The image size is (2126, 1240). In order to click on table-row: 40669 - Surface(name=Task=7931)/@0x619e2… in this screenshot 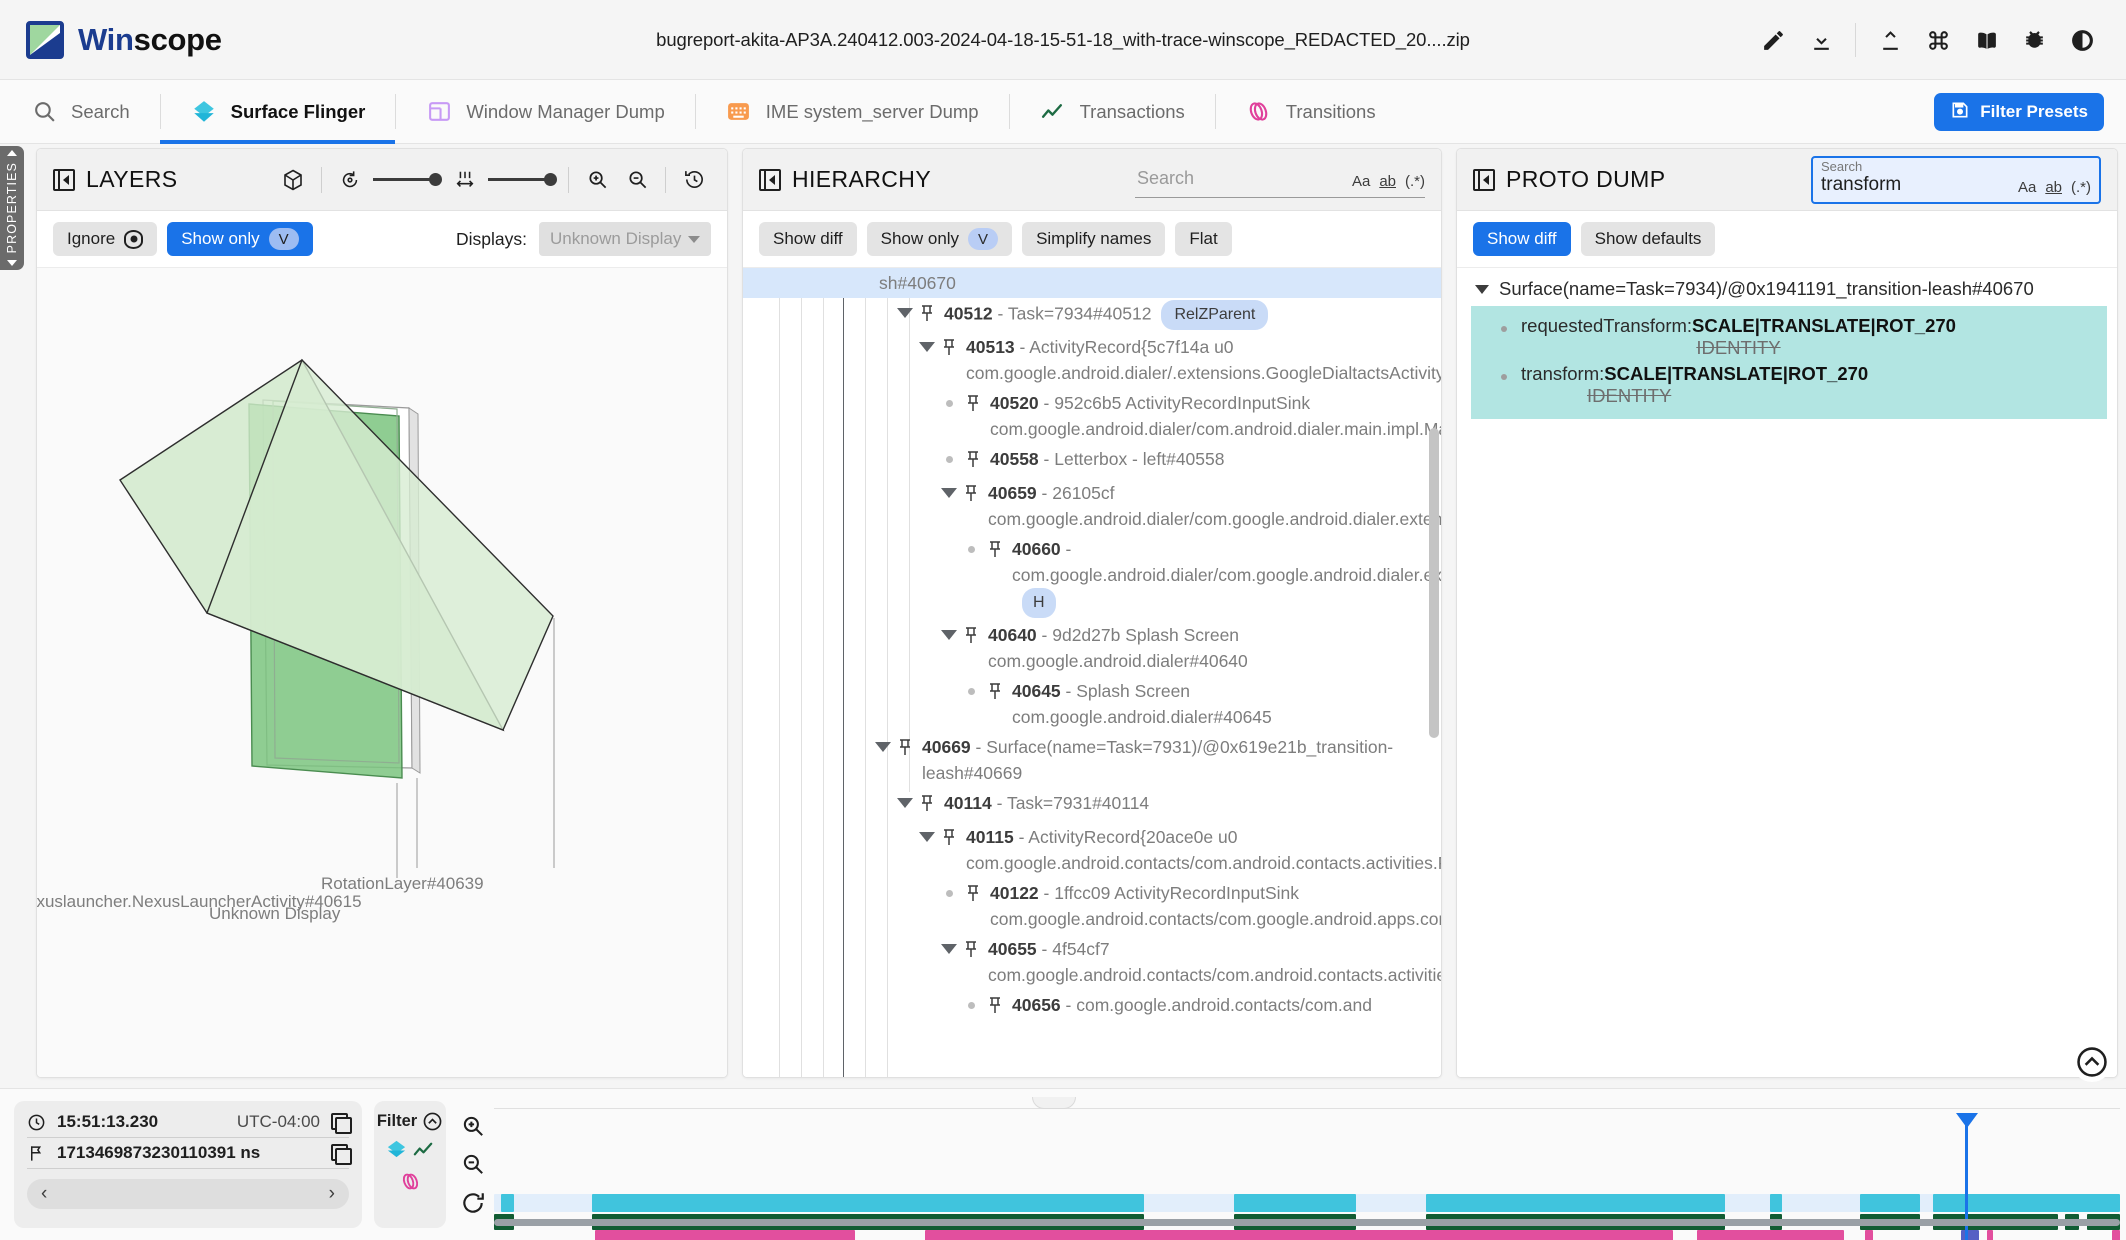, I will do `click(1092, 760)`.